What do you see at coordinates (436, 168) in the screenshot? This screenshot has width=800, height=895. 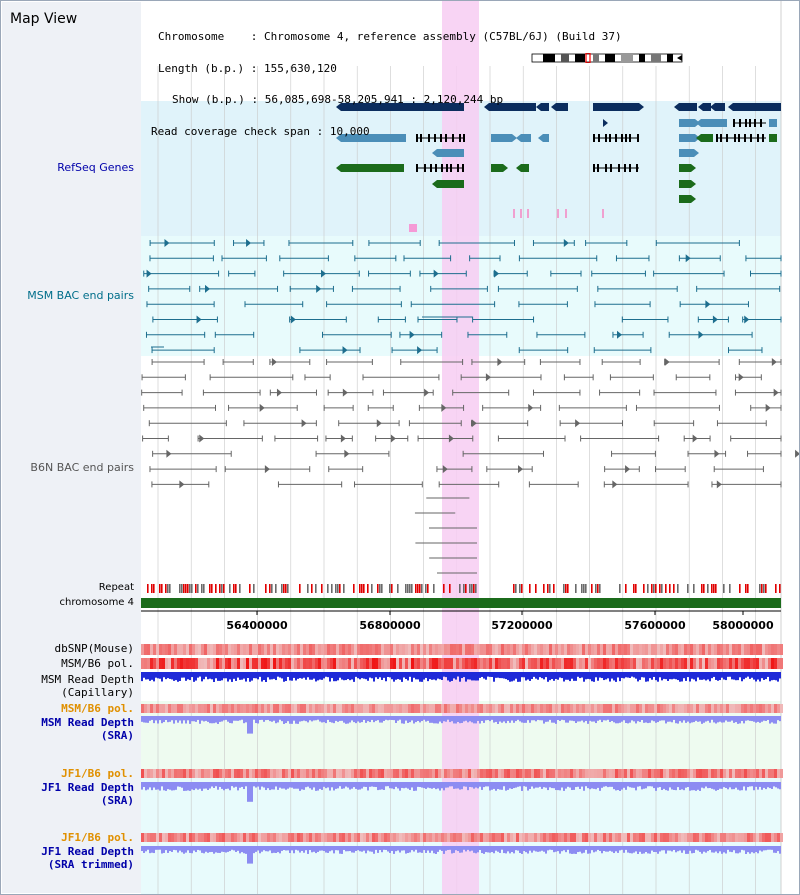 I see `gene-exon` at bounding box center [436, 168].